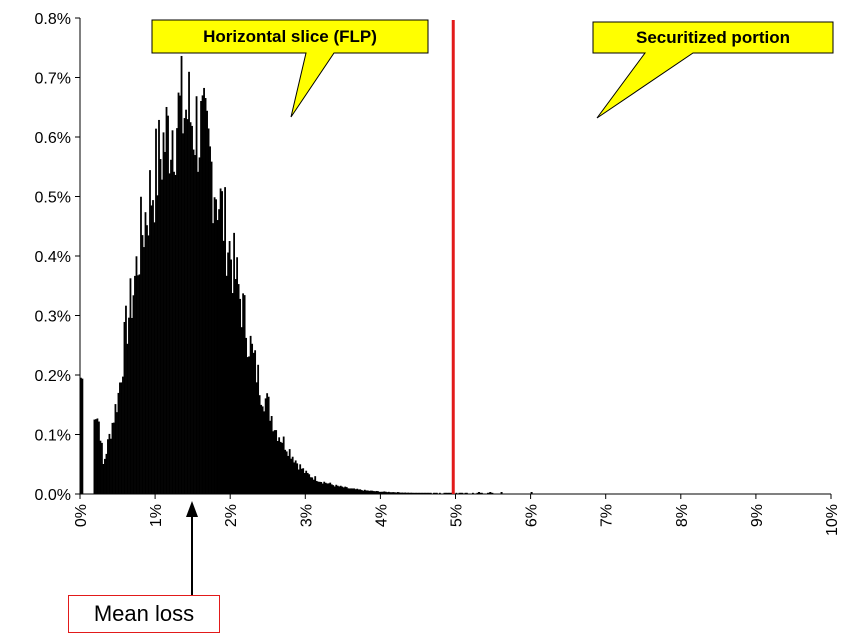 The width and height of the screenshot is (842, 633). What do you see at coordinates (192, 549) in the screenshot?
I see `mean-loss-arrow` at bounding box center [192, 549].